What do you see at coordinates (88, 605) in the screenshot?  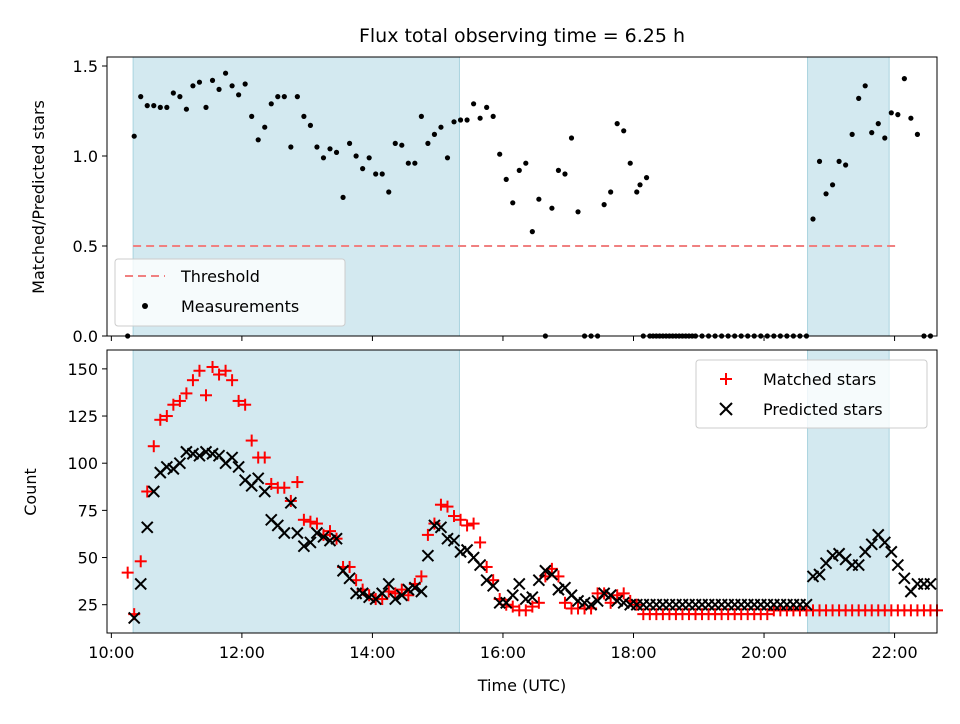 I see `count-ytick-label: 25` at bounding box center [88, 605].